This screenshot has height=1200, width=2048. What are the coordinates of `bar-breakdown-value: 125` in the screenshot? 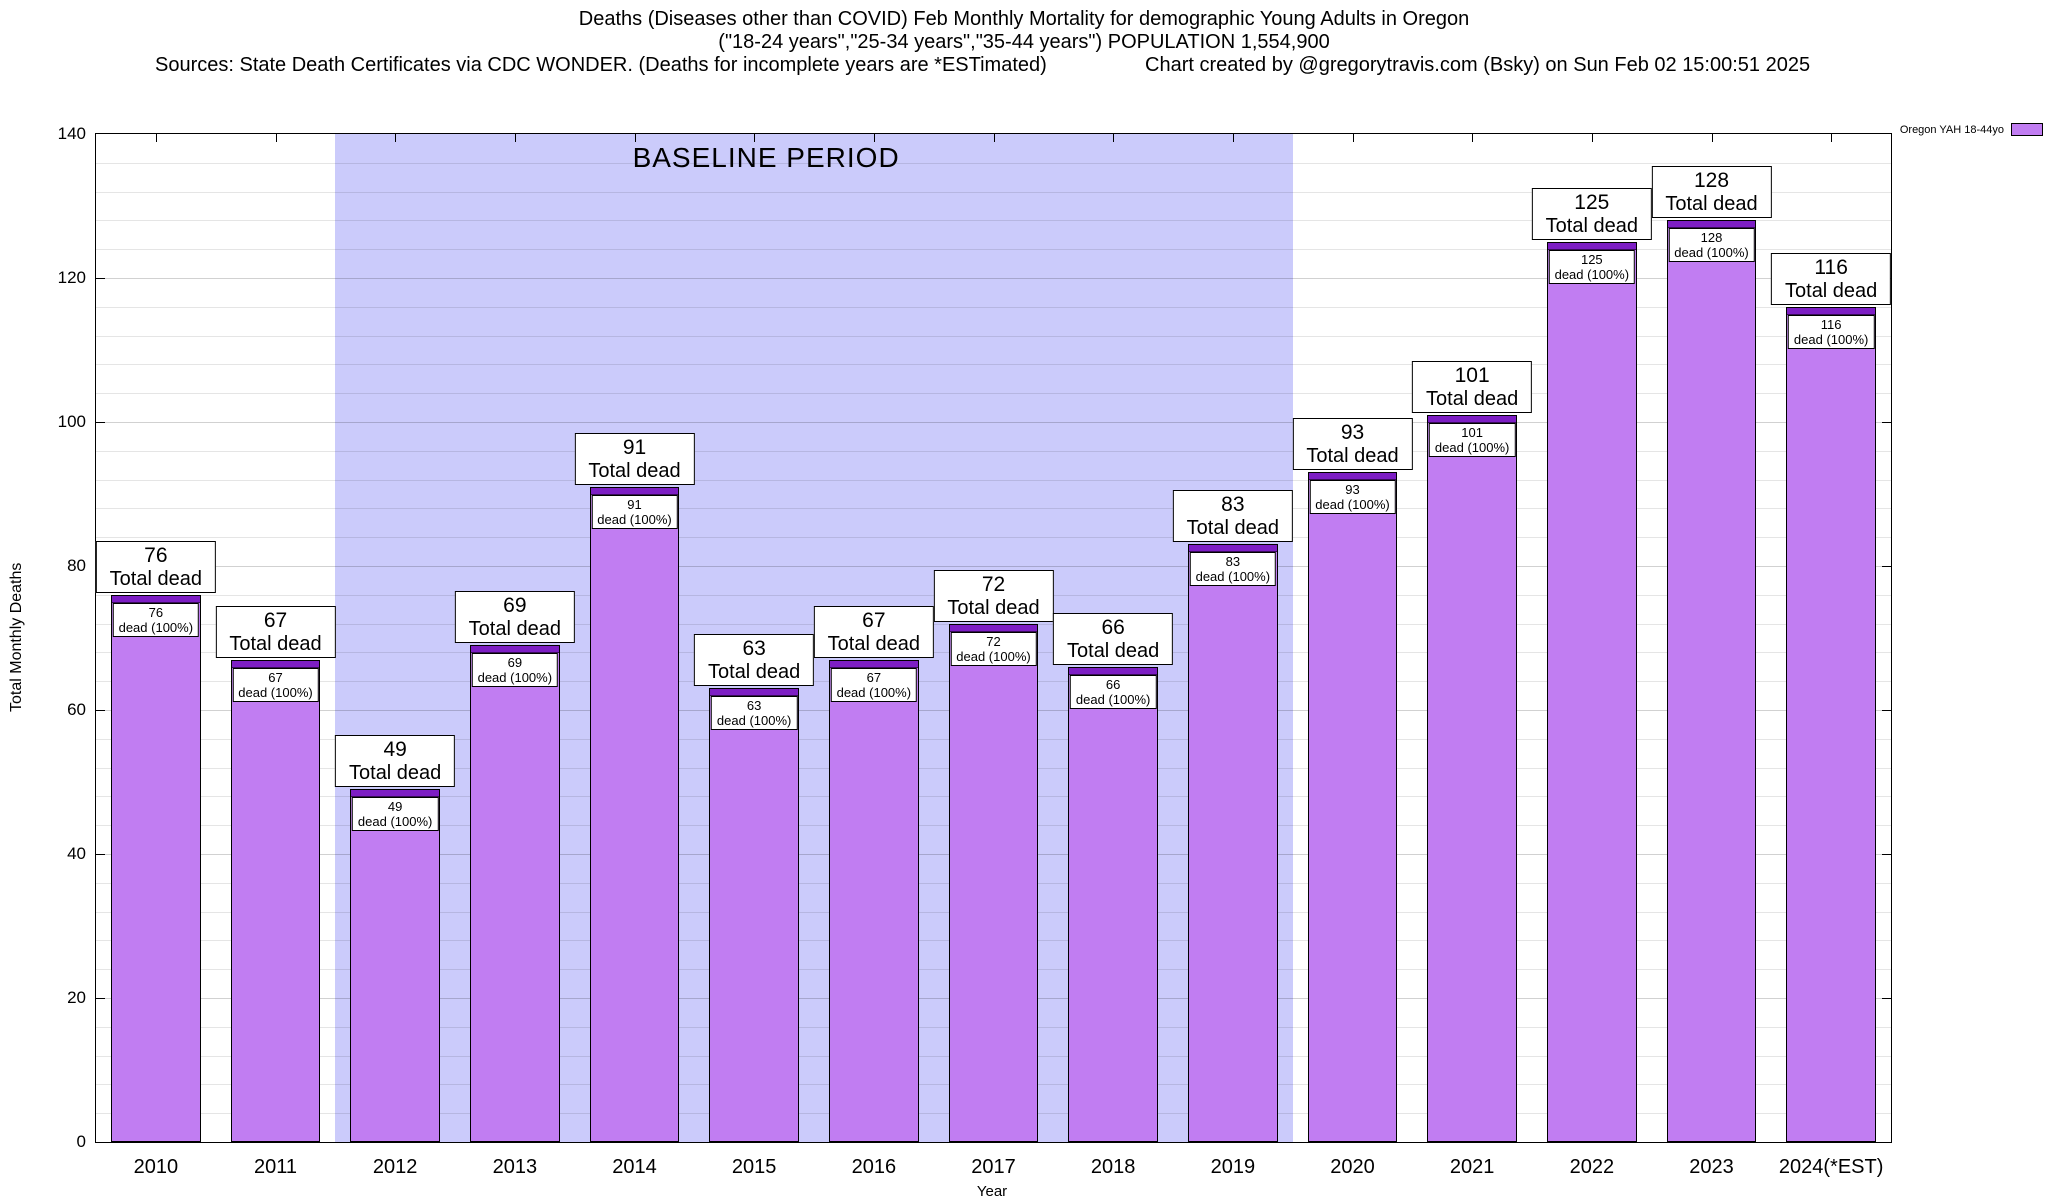 It's located at (1591, 259).